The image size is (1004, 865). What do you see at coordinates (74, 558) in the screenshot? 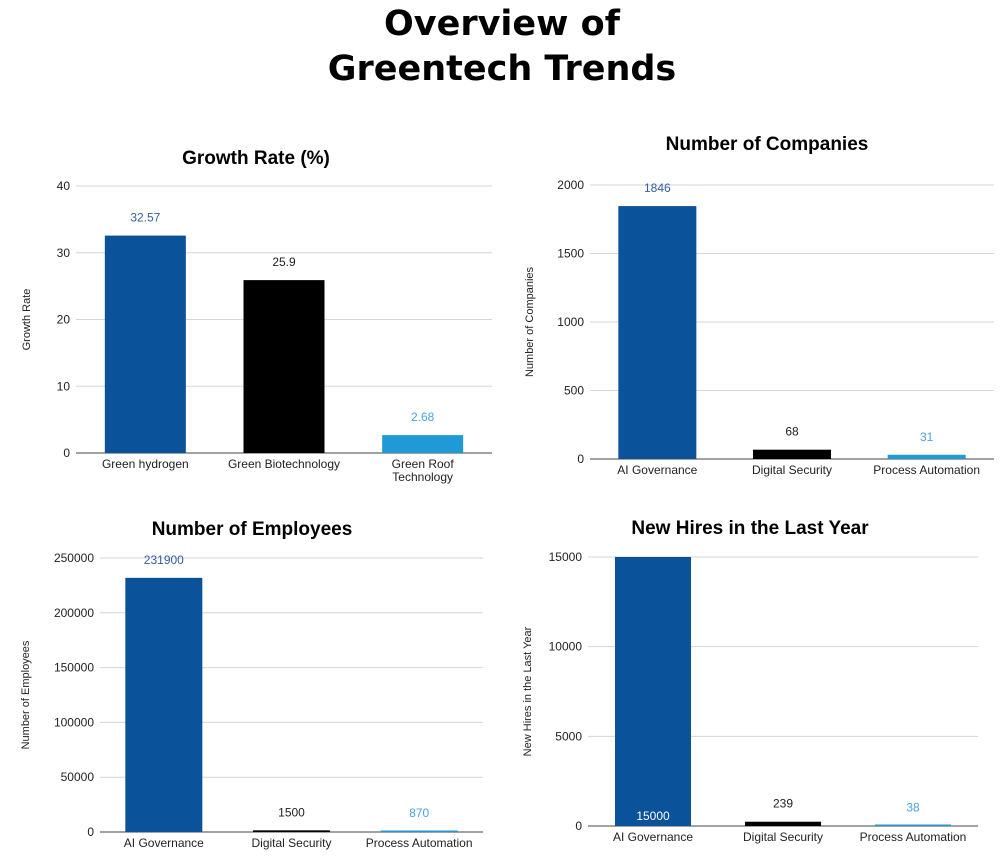
I see `y-tick-label: 250000` at bounding box center [74, 558].